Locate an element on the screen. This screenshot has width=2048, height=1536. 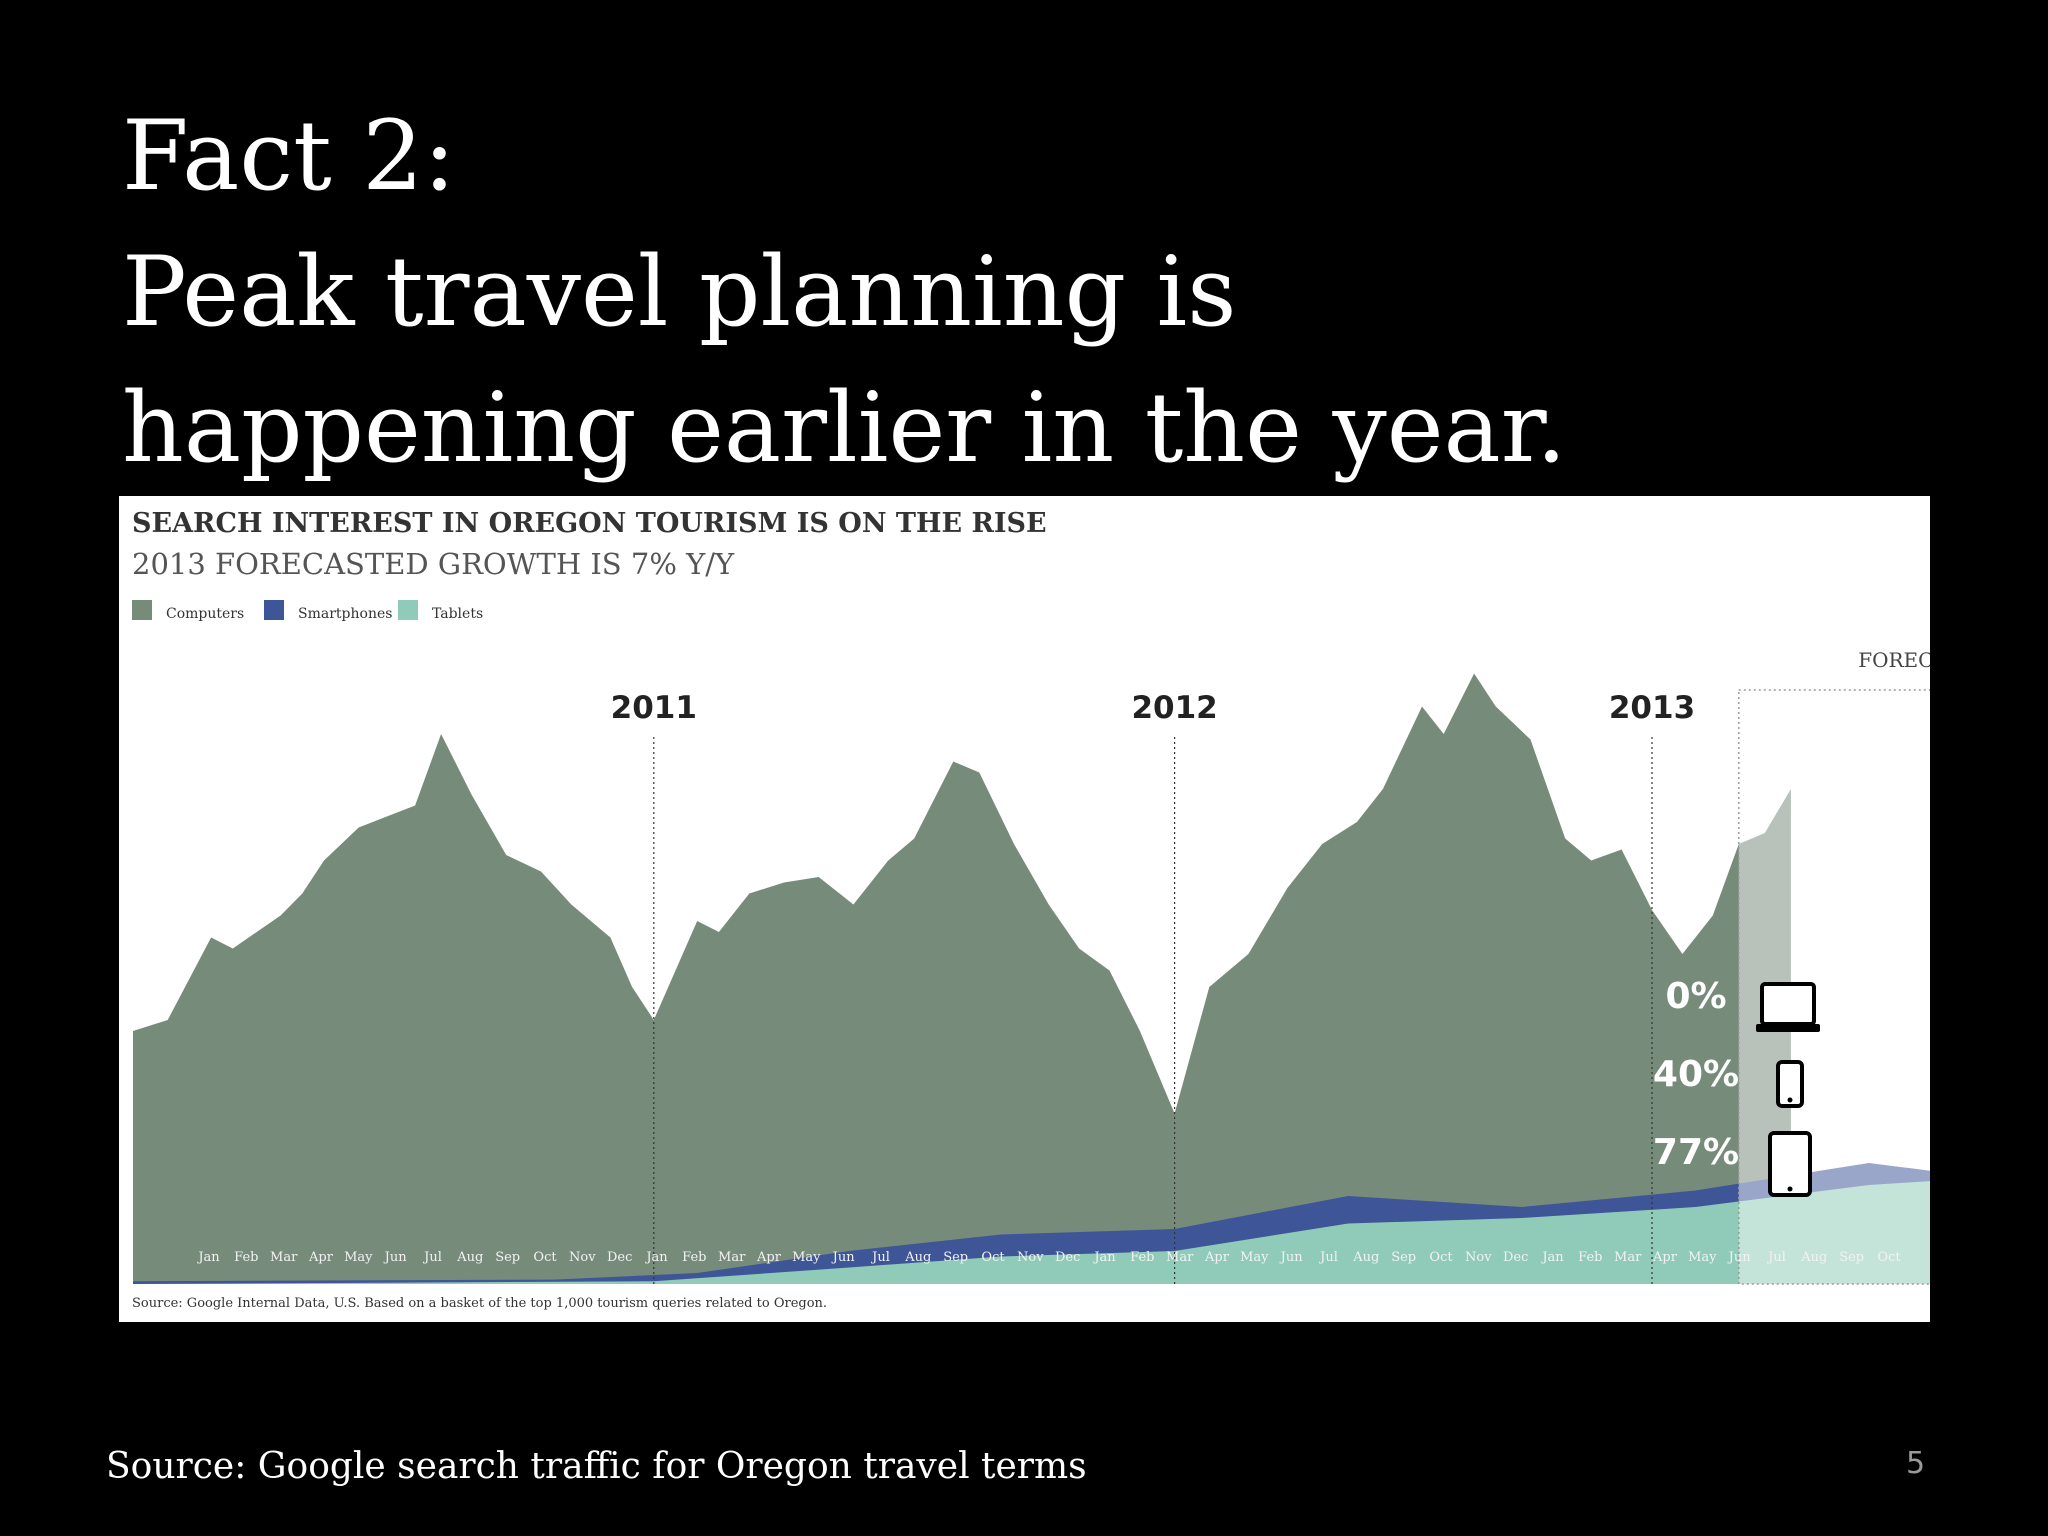
slide-title-line: Fact 2: is located at coordinates (289, 156).